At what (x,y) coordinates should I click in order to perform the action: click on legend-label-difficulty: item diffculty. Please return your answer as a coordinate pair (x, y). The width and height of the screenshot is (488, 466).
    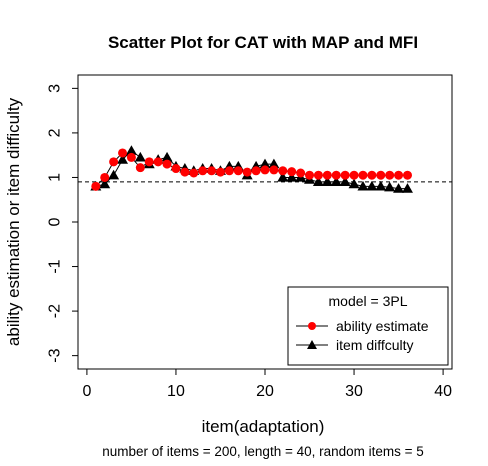
    Looking at the image, I should click on (375, 345).